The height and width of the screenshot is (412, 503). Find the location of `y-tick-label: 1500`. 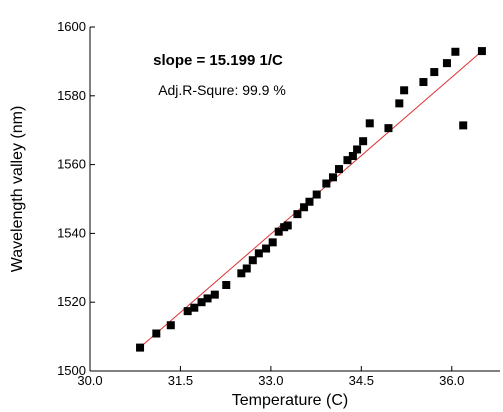

y-tick-label: 1500 is located at coordinates (71, 370).